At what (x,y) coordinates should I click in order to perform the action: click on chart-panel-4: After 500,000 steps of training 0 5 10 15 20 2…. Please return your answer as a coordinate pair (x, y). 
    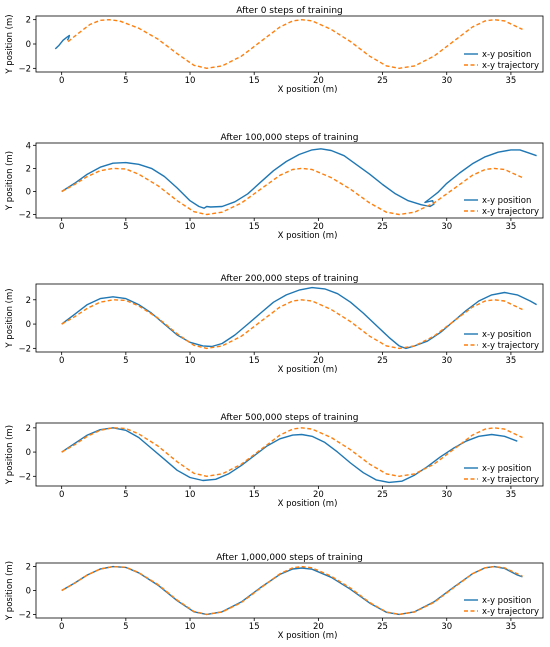
    Looking at the image, I should click on (274, 461).